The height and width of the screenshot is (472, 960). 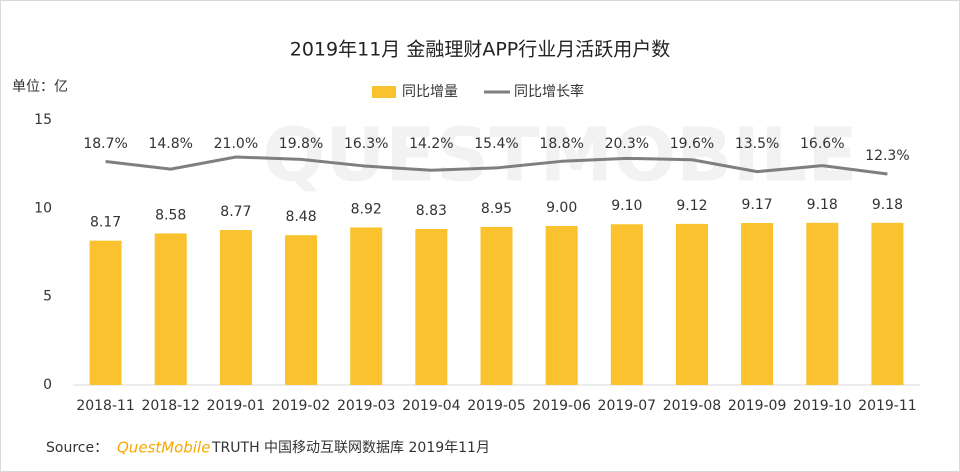 I want to click on x-tick-label: 2019-04, so click(x=431, y=406).